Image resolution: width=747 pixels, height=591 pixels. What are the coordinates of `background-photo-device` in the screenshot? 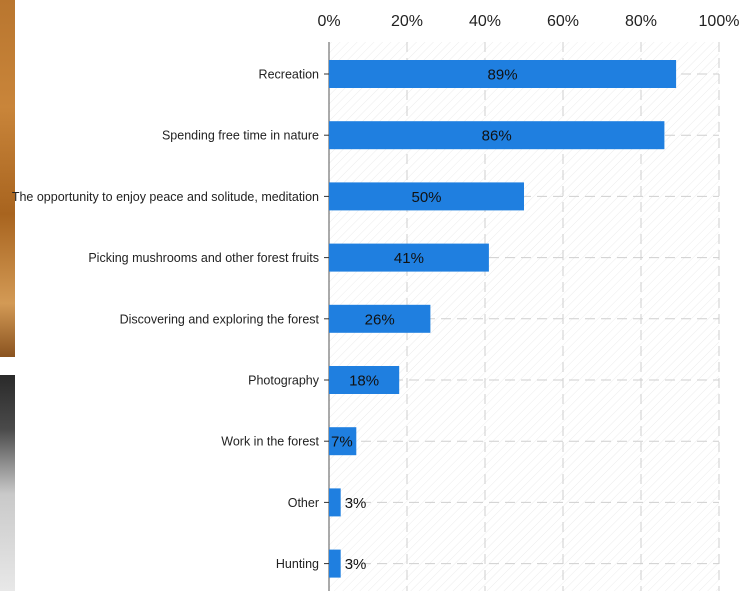 It's located at (7, 483).